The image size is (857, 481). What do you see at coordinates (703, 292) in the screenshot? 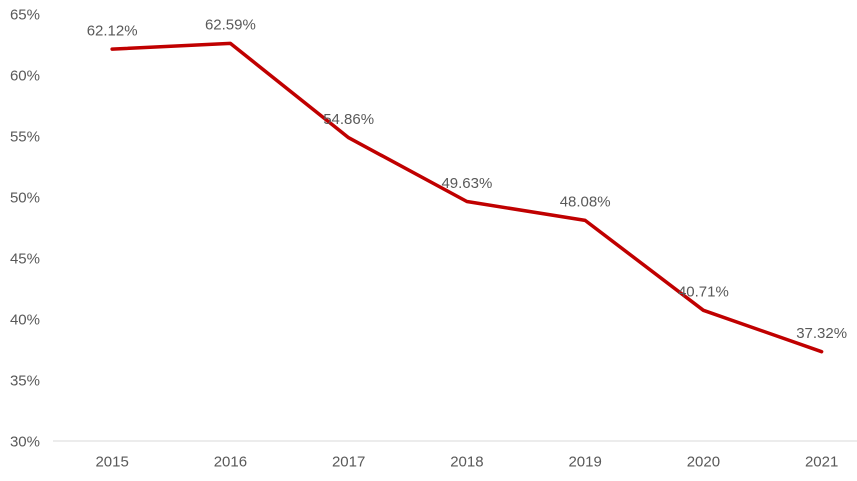
I see `data-label: 40.71%` at bounding box center [703, 292].